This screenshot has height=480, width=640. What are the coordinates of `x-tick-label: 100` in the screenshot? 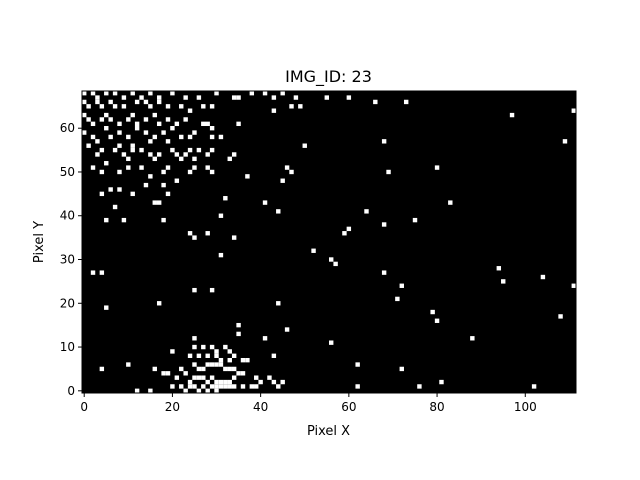 It's located at (525, 407).